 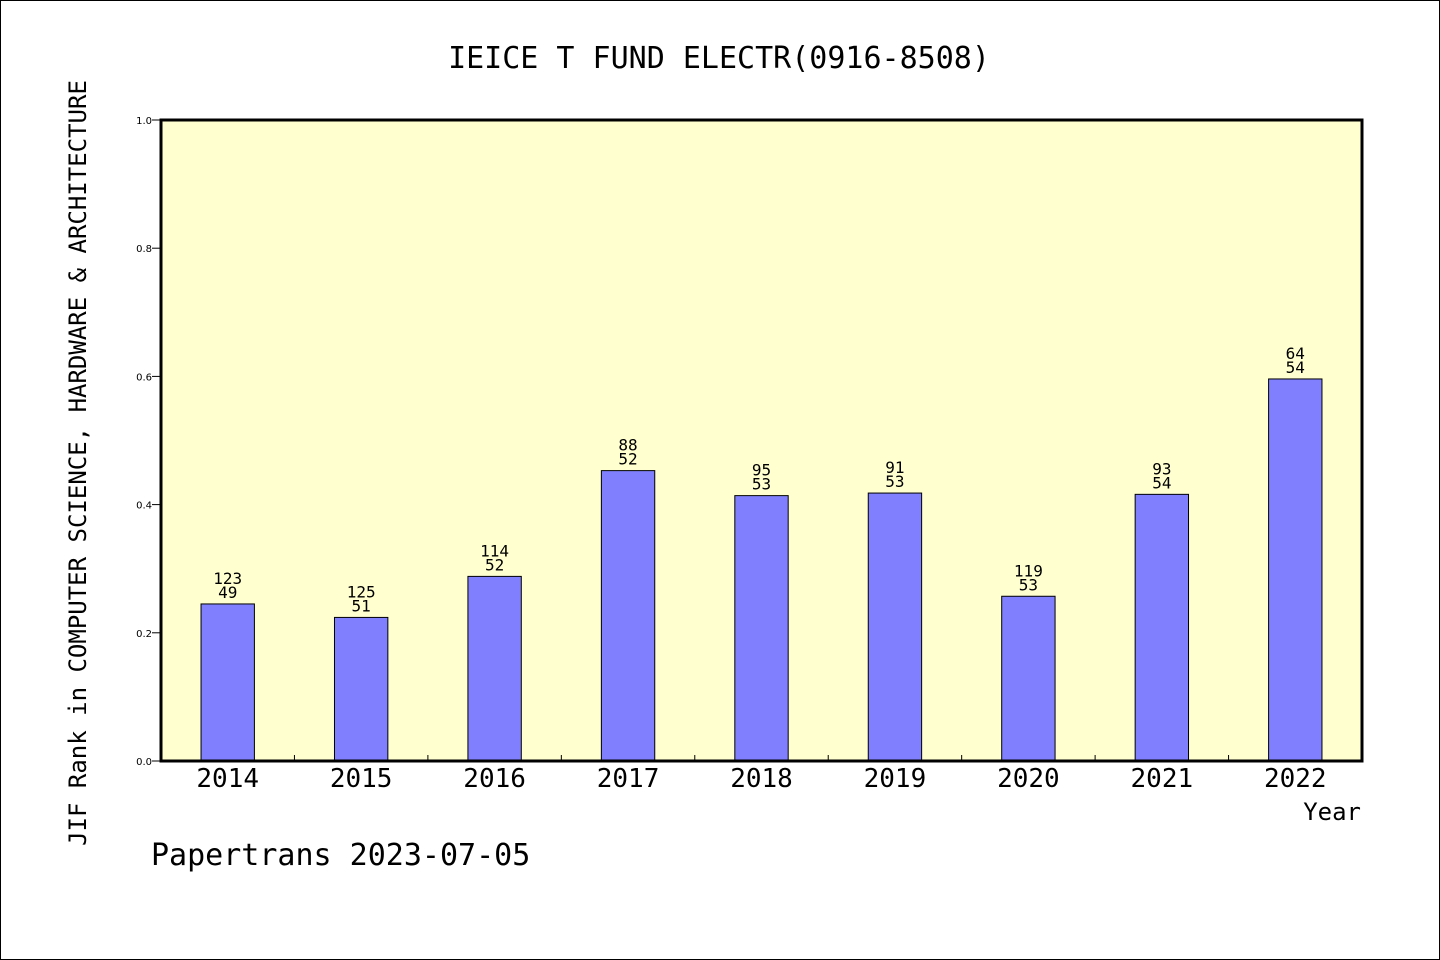 I want to click on bar-2021, so click(x=1162, y=627).